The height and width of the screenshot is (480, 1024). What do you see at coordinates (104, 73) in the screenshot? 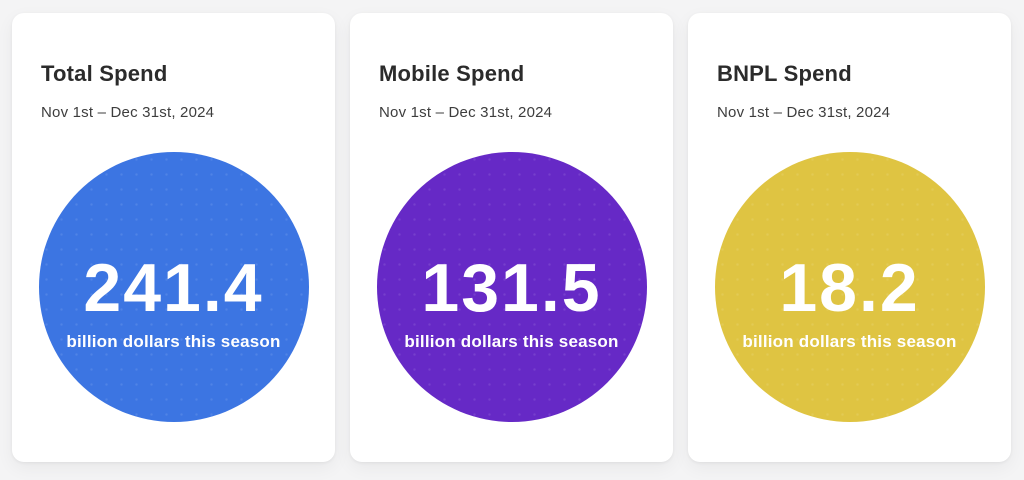
I see `card-title: Total Spend` at bounding box center [104, 73].